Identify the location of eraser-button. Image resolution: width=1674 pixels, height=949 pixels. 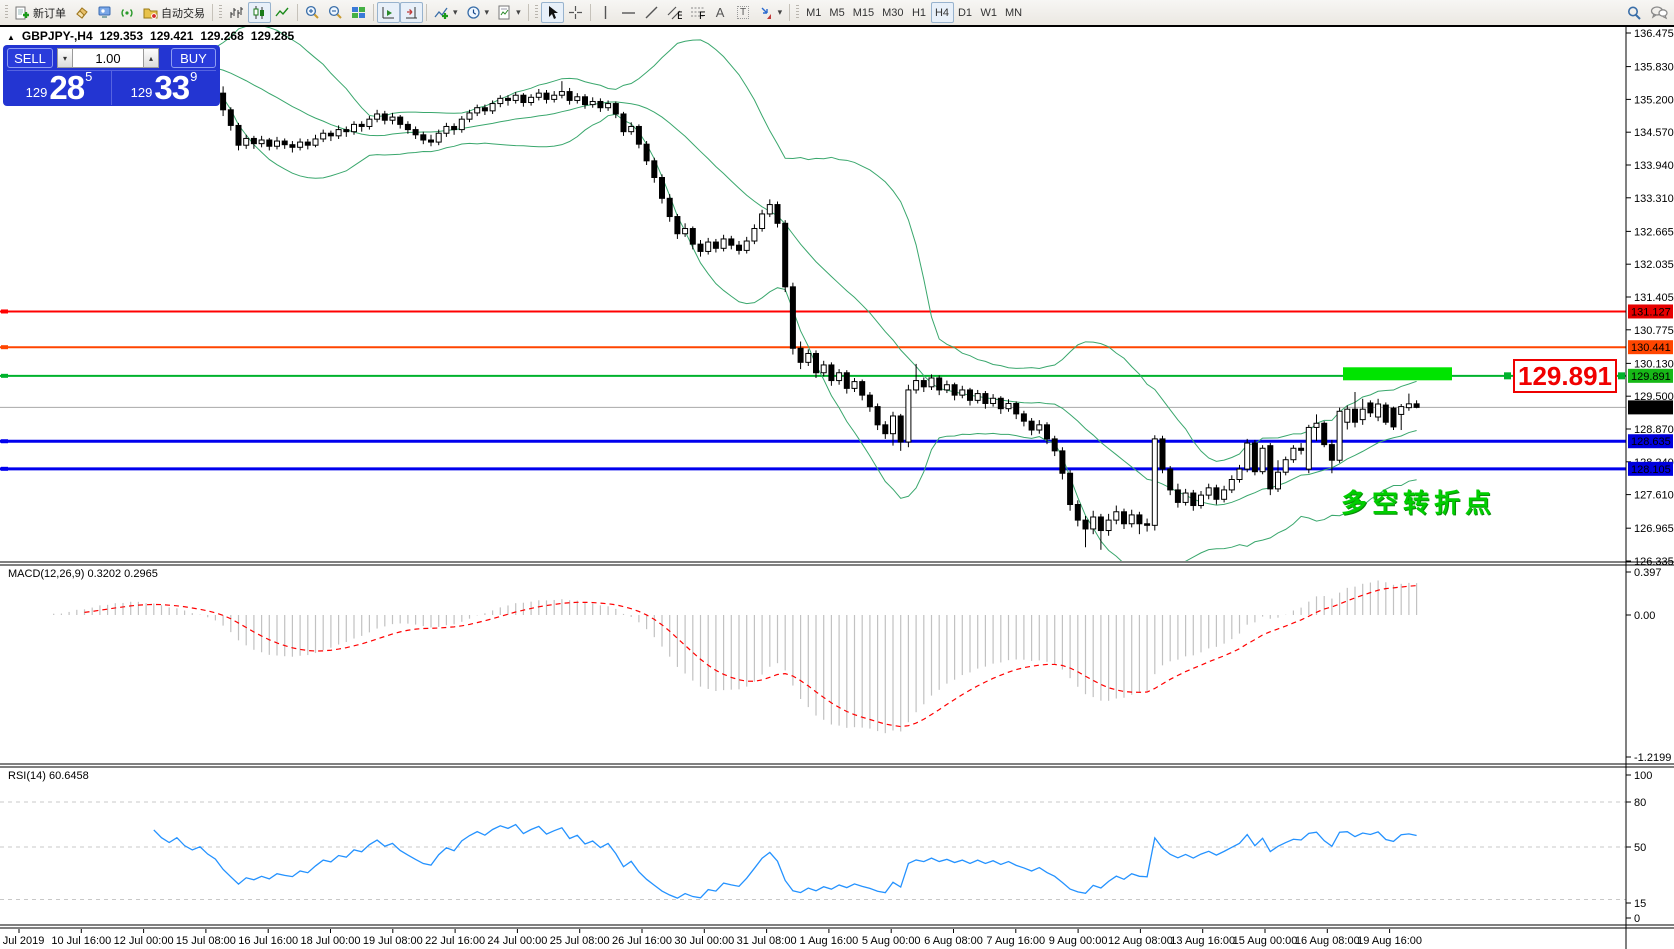
(81, 12).